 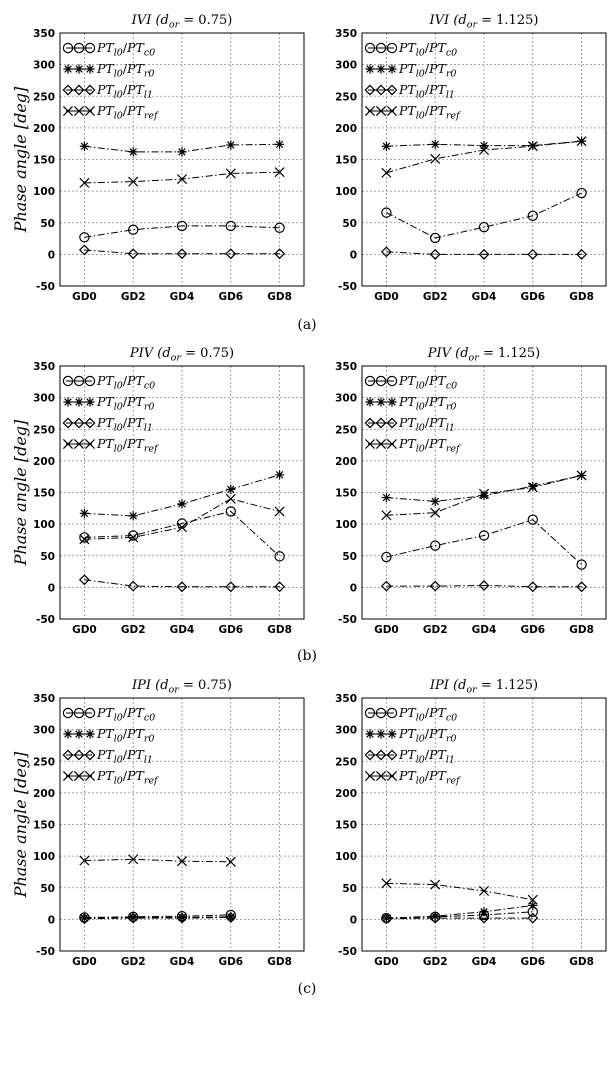 I want to click on legend-entry: PTl0​/PTl1​, so click(x=426, y=91).